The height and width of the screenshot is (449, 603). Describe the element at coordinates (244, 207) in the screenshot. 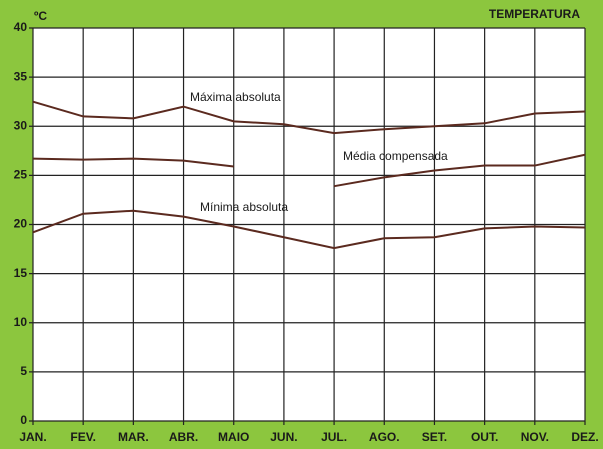

I see `series-label: Mínima absoluta` at that location.